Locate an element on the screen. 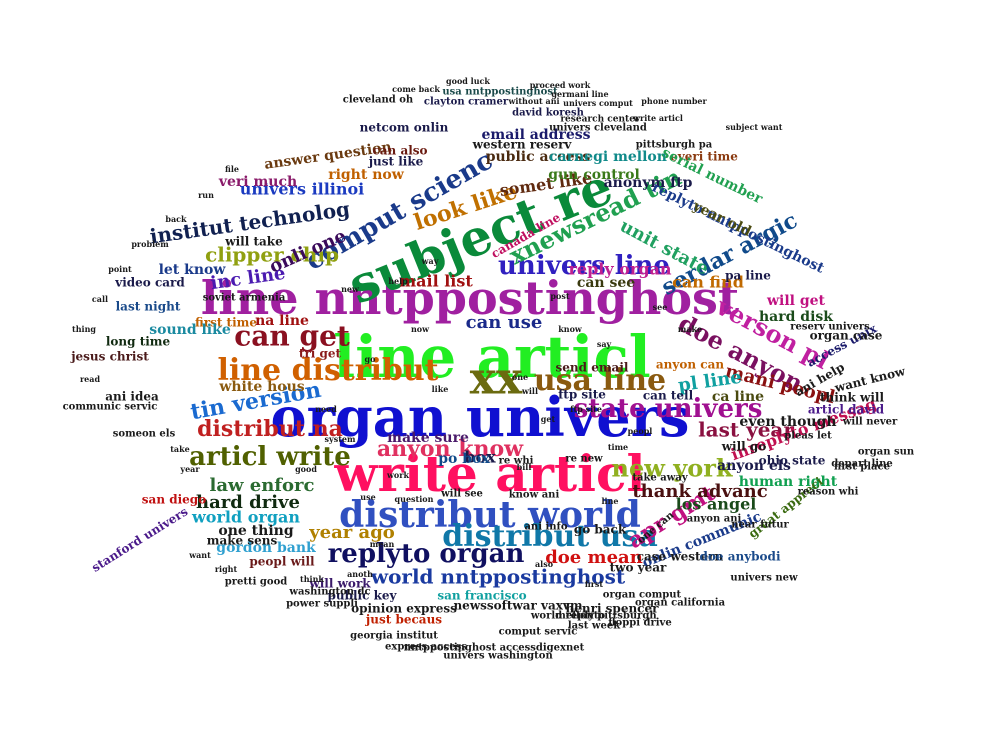 This screenshot has height=756, width=992. cloud-word: distribut usa is located at coordinates (550, 536).